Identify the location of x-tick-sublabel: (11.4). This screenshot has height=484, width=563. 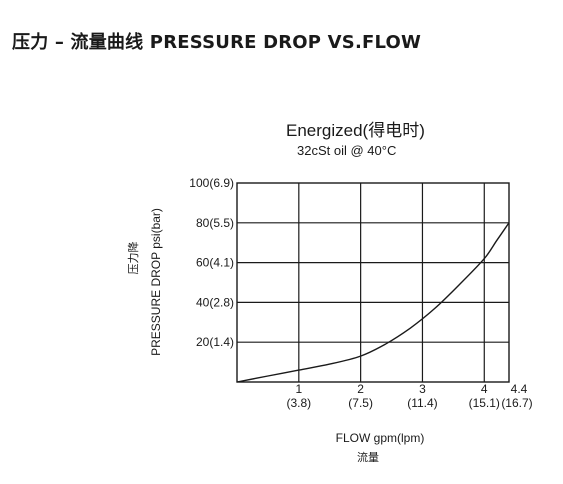
(422, 403).